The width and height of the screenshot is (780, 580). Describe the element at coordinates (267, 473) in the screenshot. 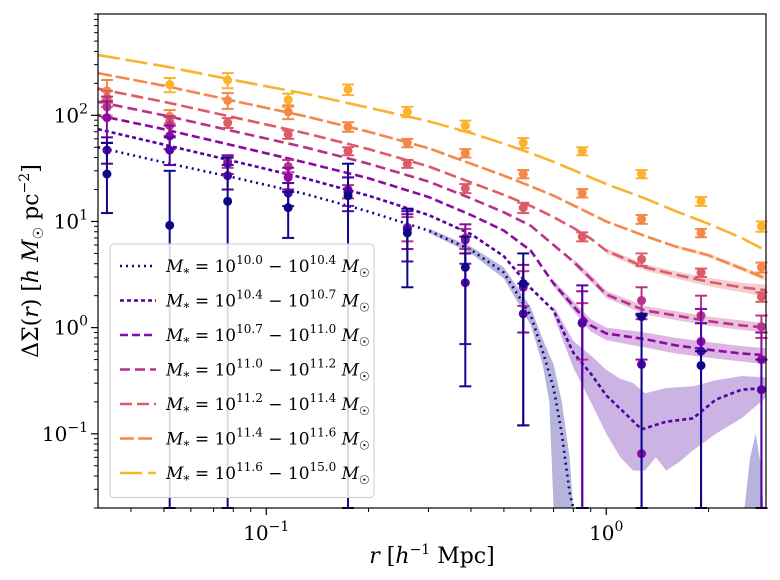

I see `legend-label-6: M* = 1011.6 − 1015.0 M☉` at that location.